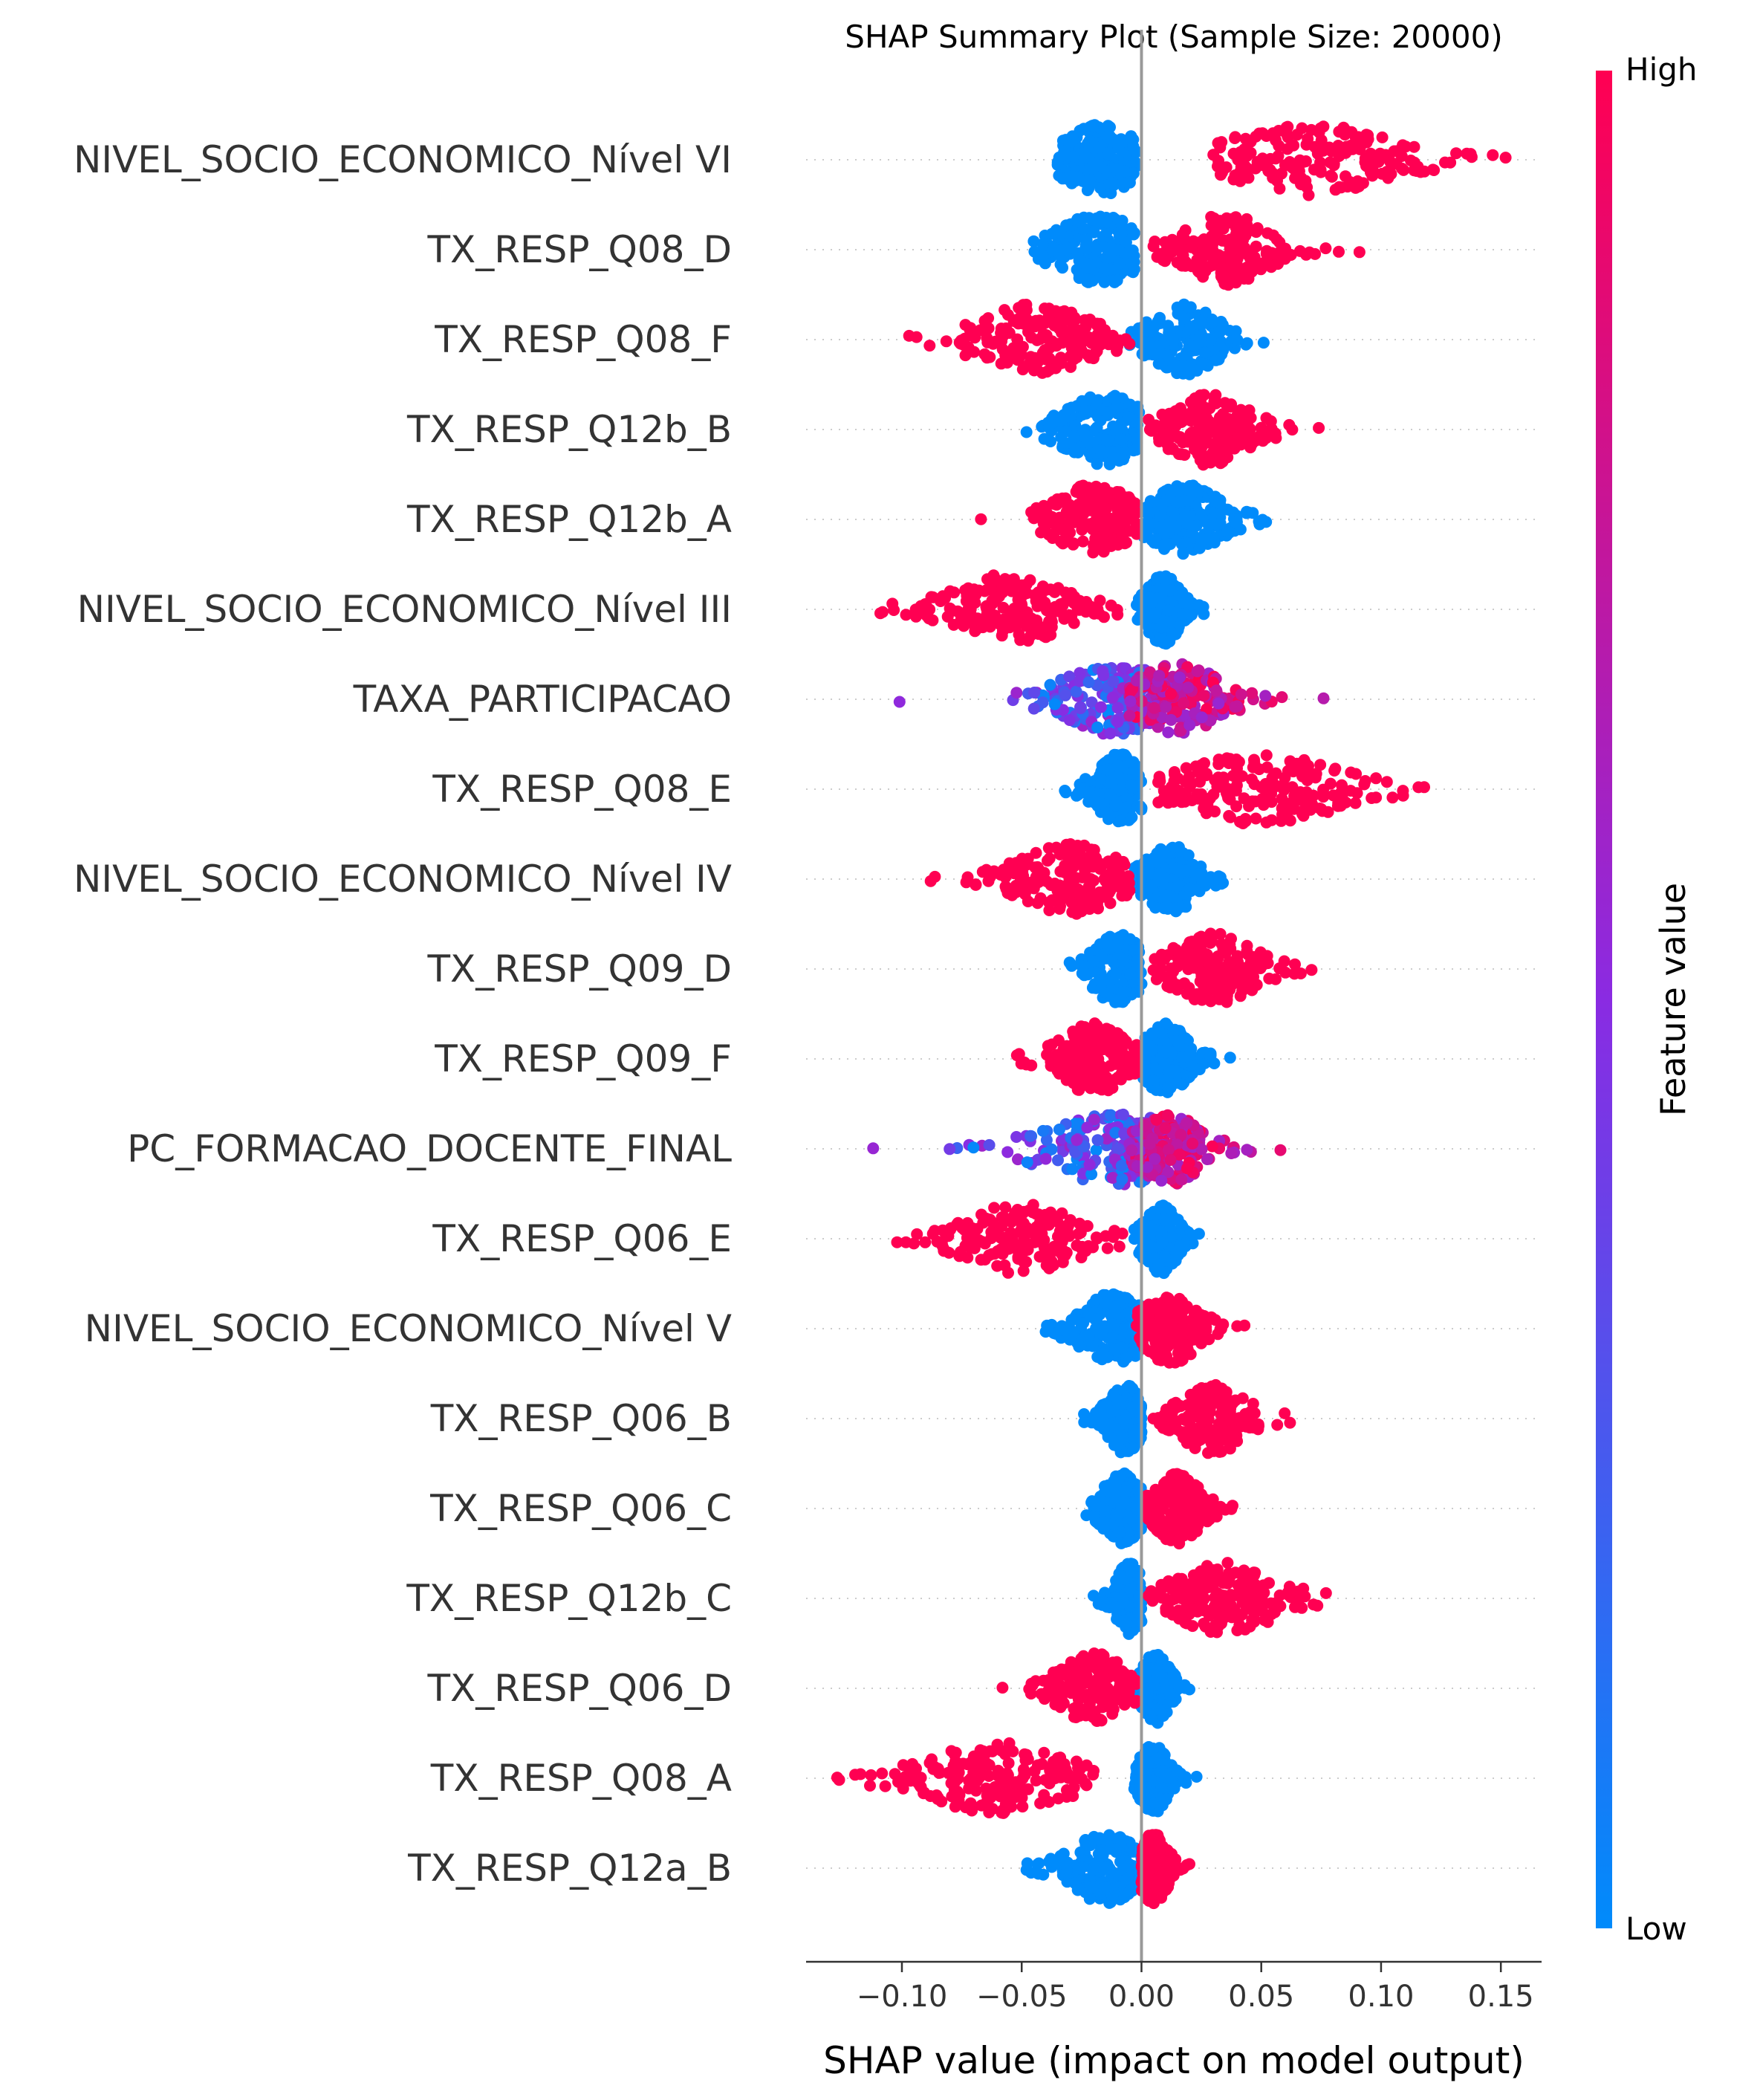 The width and height of the screenshot is (1760, 2100). I want to click on feature-label: TX_RESP_Q08_A, so click(581, 1778).